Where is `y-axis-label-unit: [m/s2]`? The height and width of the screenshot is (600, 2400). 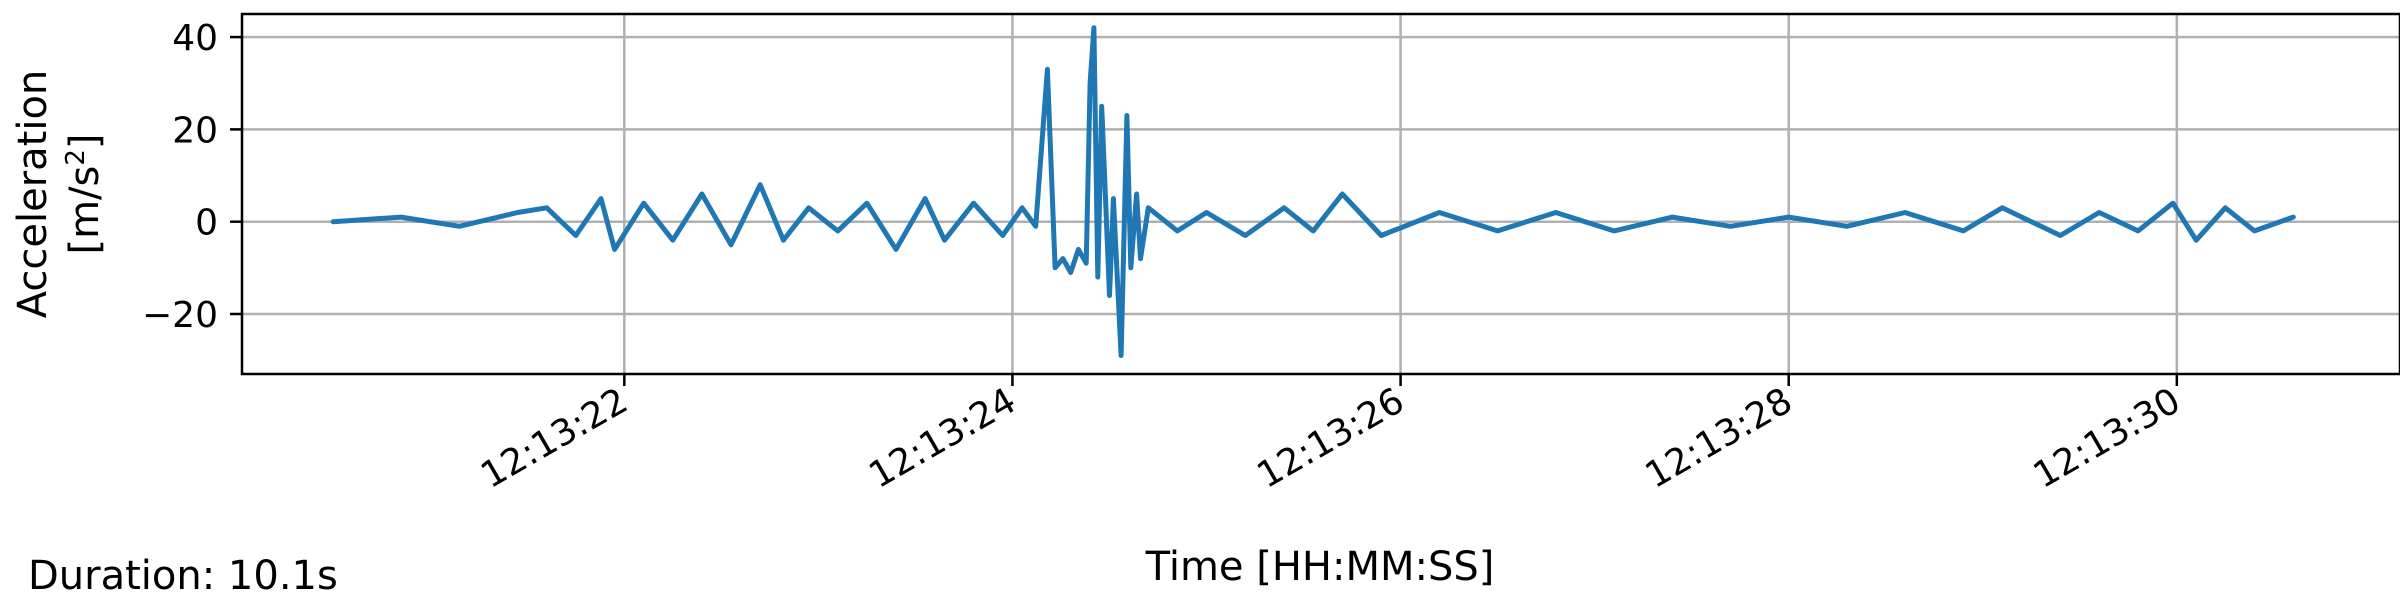
y-axis-label-unit: [m/s2] is located at coordinates (84, 193).